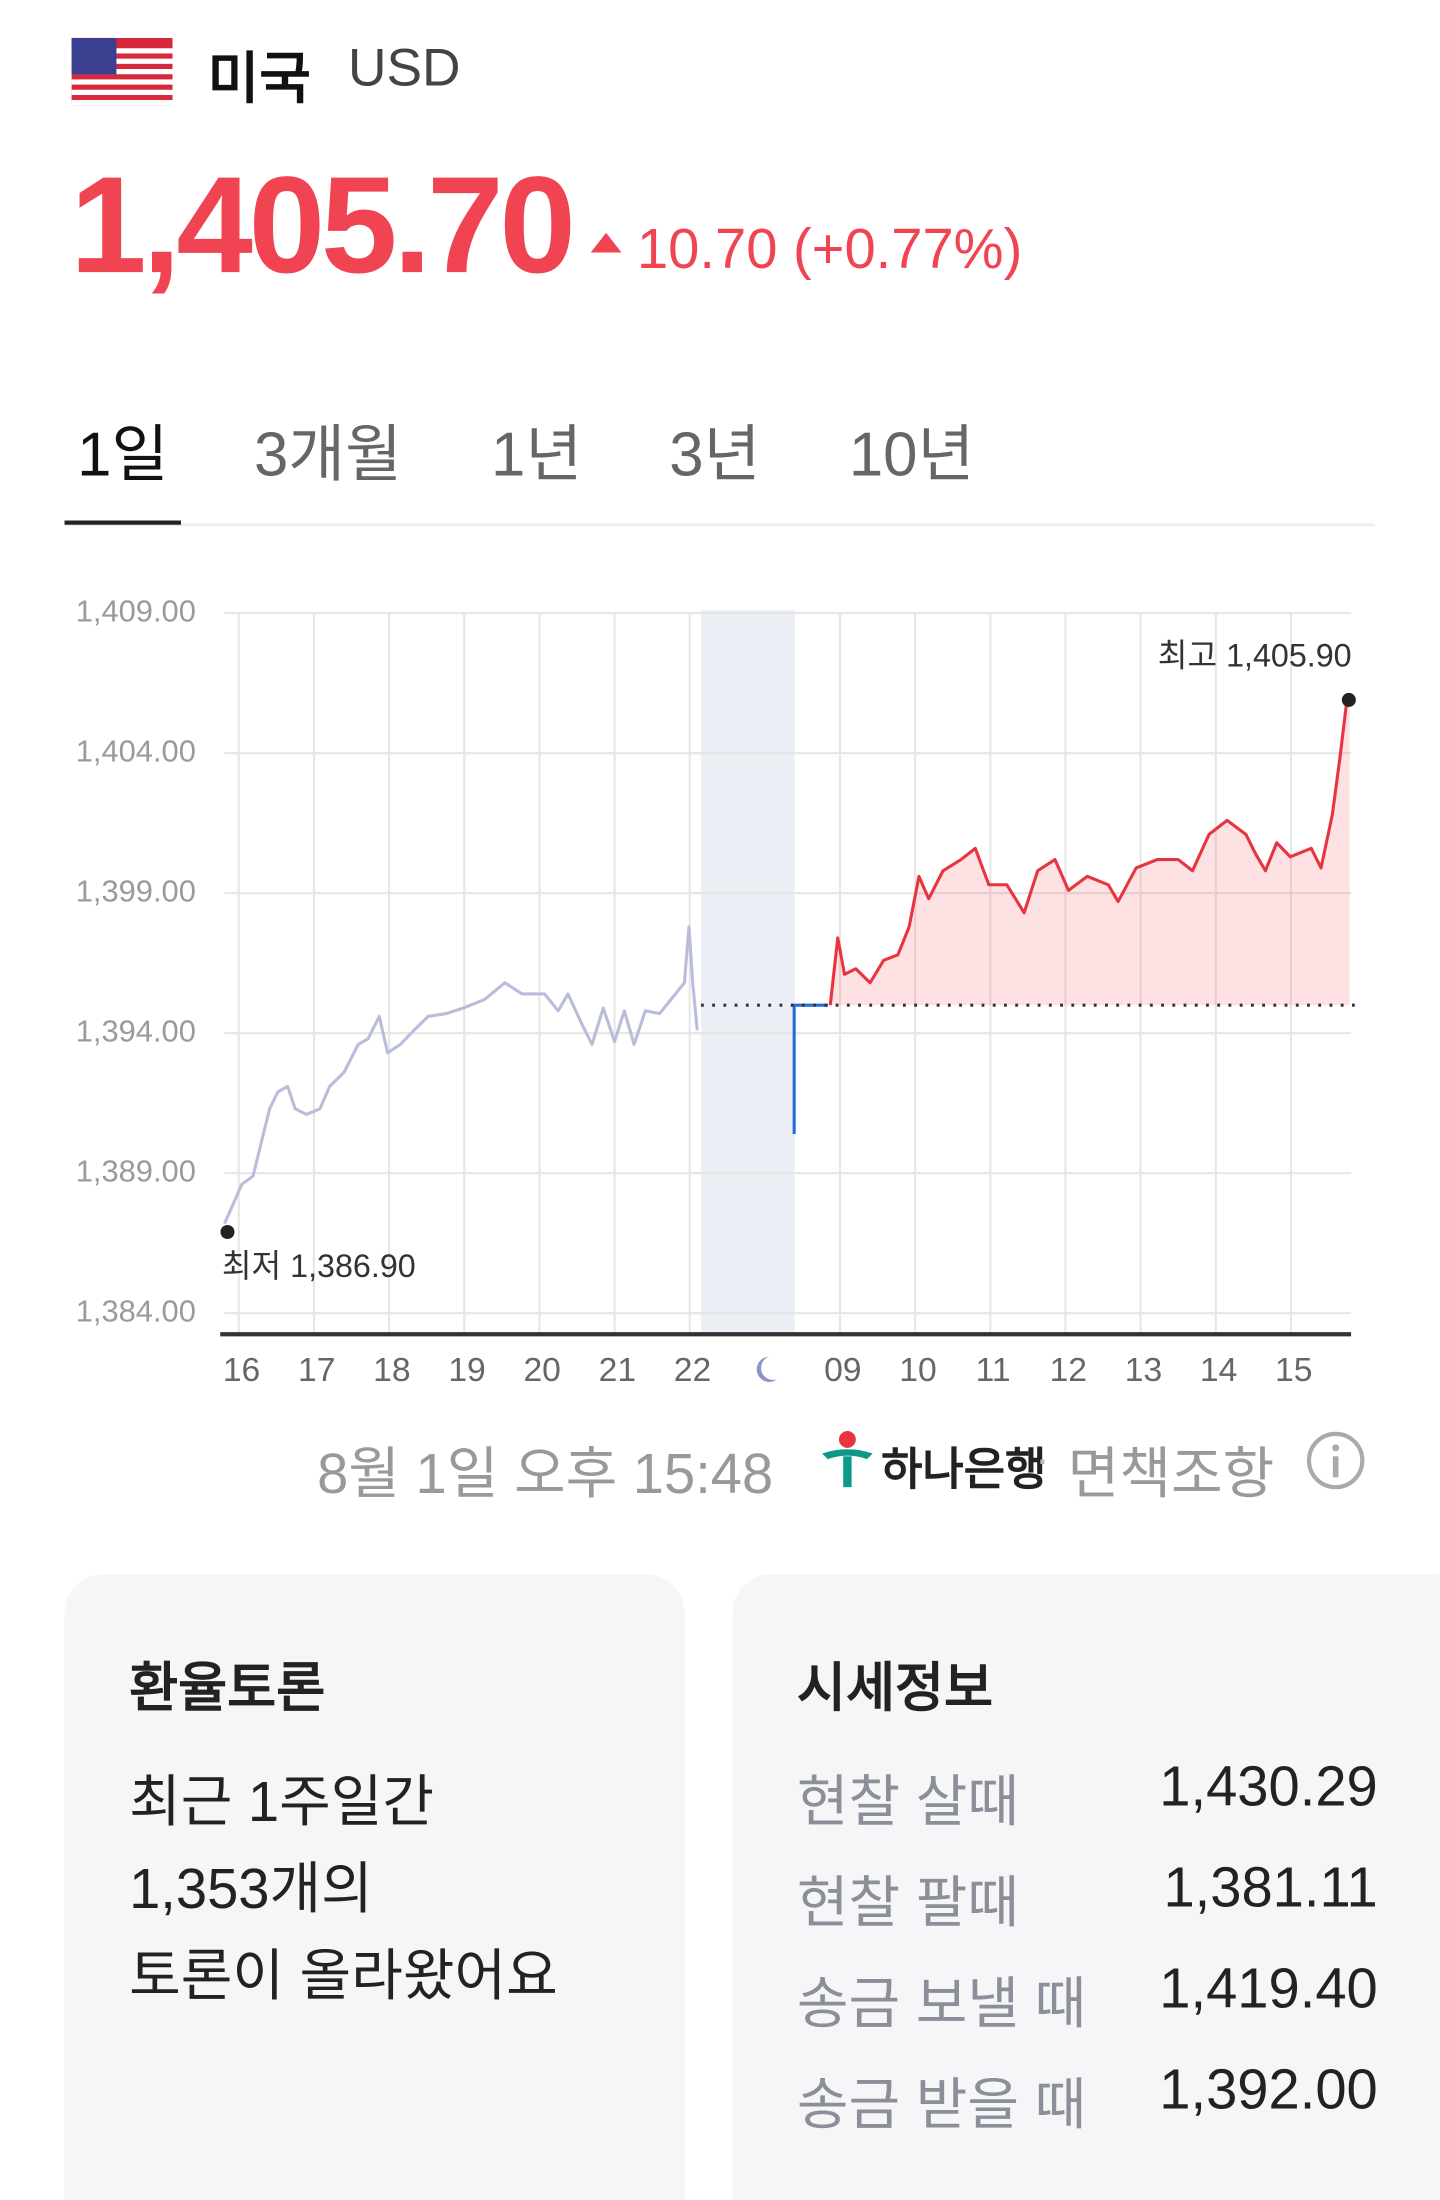 The height and width of the screenshot is (2200, 1440). I want to click on card-text: 토론이 올라왔어요, so click(343, 1976).